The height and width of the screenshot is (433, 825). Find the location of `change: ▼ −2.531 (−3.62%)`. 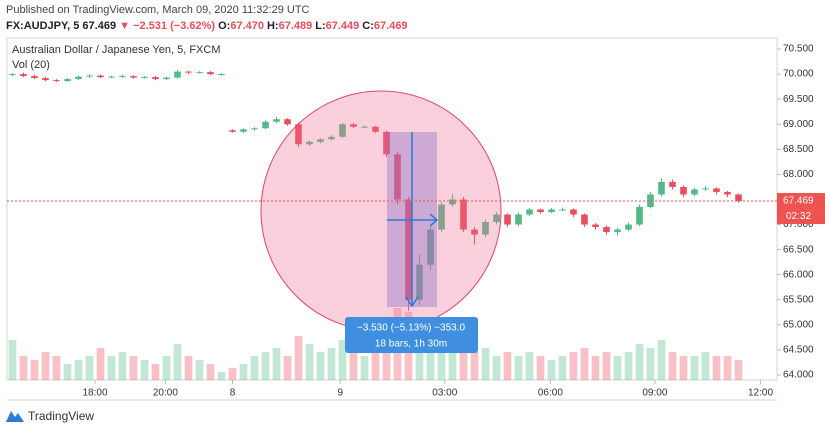

change: ▼ −2.531 (−3.62%) is located at coordinates (167, 26).